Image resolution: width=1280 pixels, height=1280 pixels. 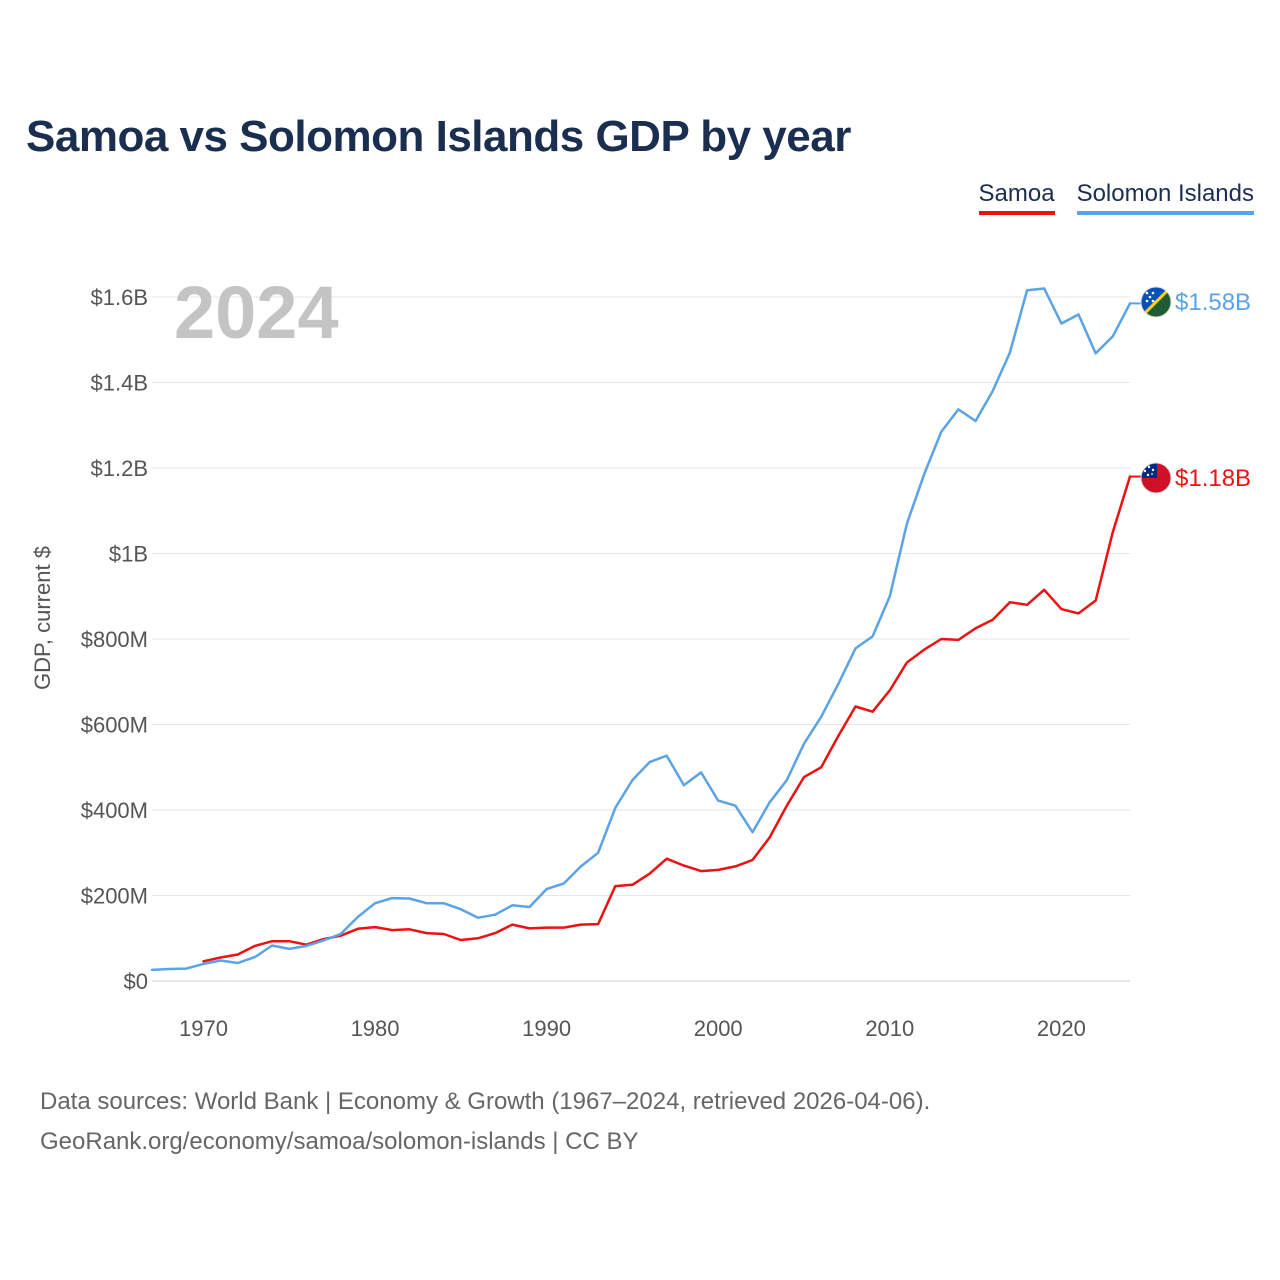 What do you see at coordinates (42, 618) in the screenshot?
I see `y-axis-label: GDP, current $` at bounding box center [42, 618].